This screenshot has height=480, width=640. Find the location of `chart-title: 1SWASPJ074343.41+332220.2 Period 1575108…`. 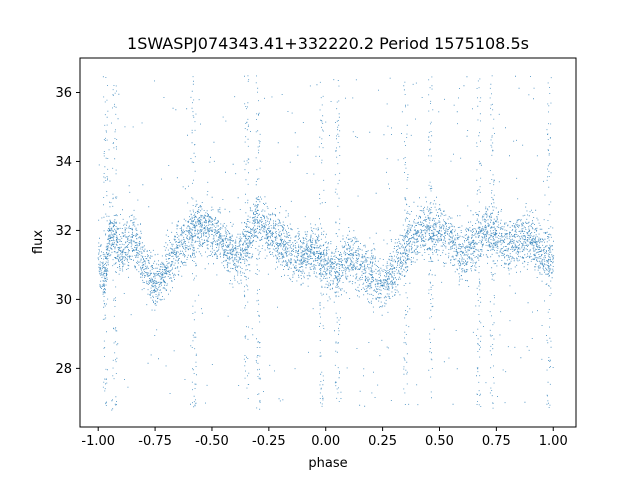

chart-title: 1SWASPJ074343.41+332220.2 Period 1575108… is located at coordinates (328, 43).